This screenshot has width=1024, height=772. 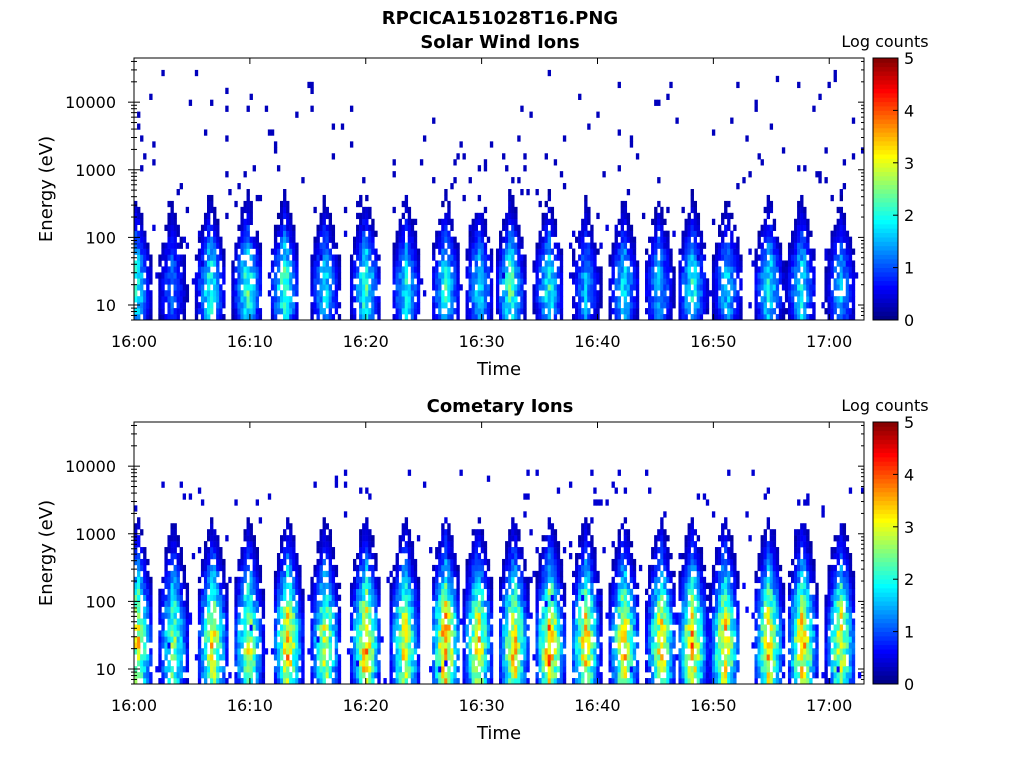 I want to click on colorbar-segment, so click(x=885, y=104).